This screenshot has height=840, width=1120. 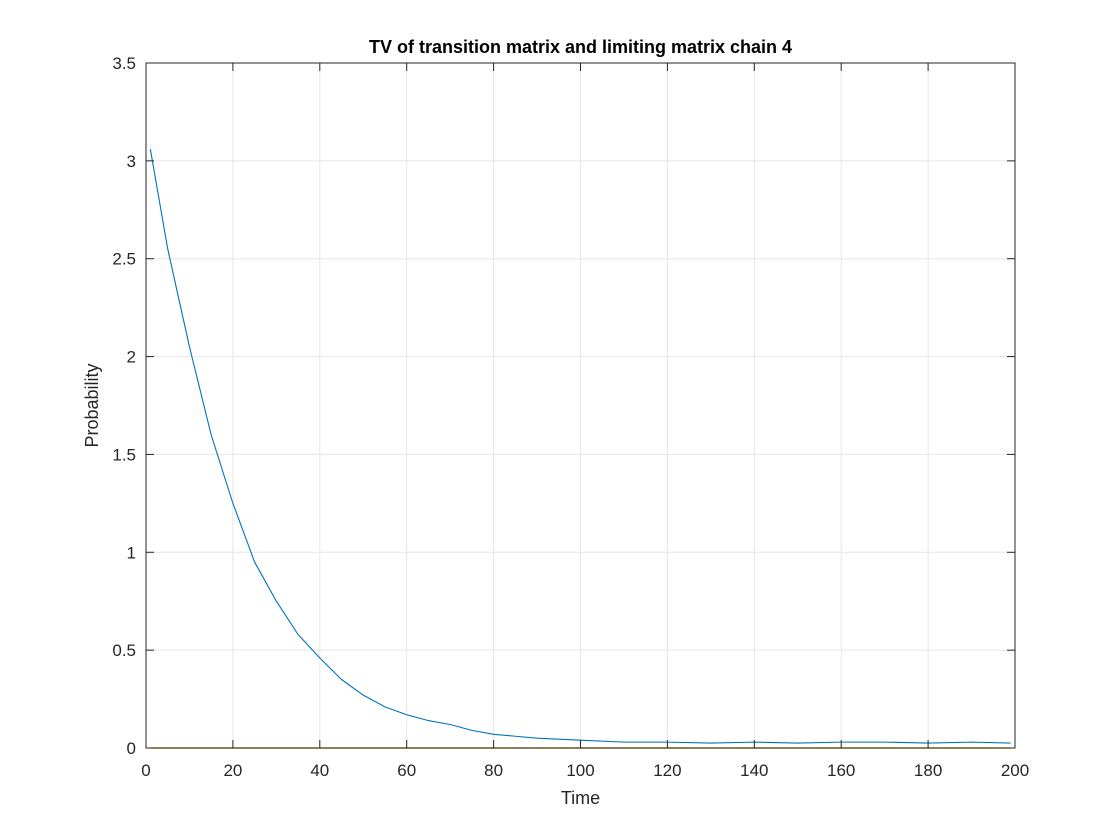 I want to click on x-axis-label: Time, so click(x=580, y=798).